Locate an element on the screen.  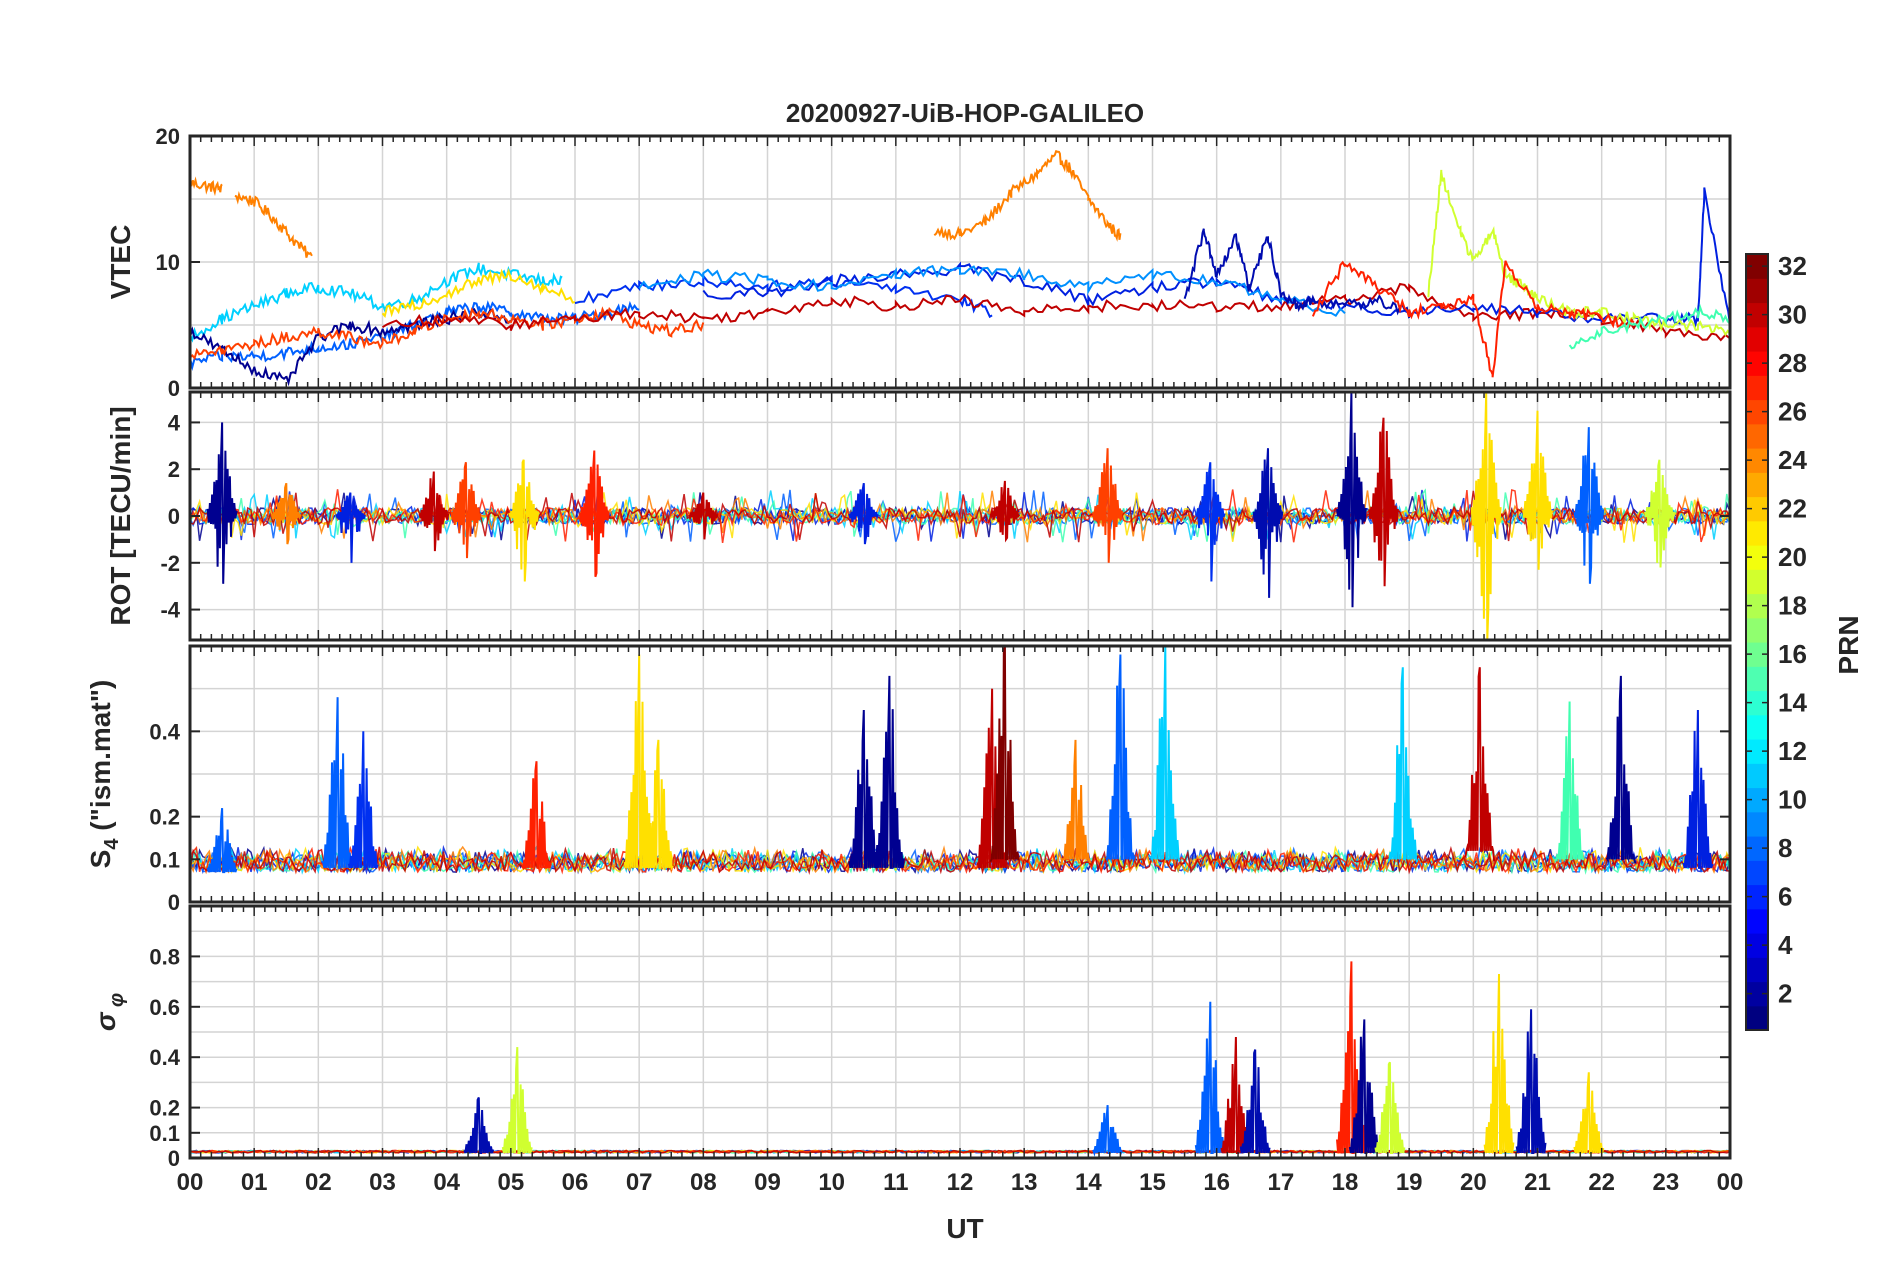
y-tick-label: 2 is located at coordinates (174, 469).